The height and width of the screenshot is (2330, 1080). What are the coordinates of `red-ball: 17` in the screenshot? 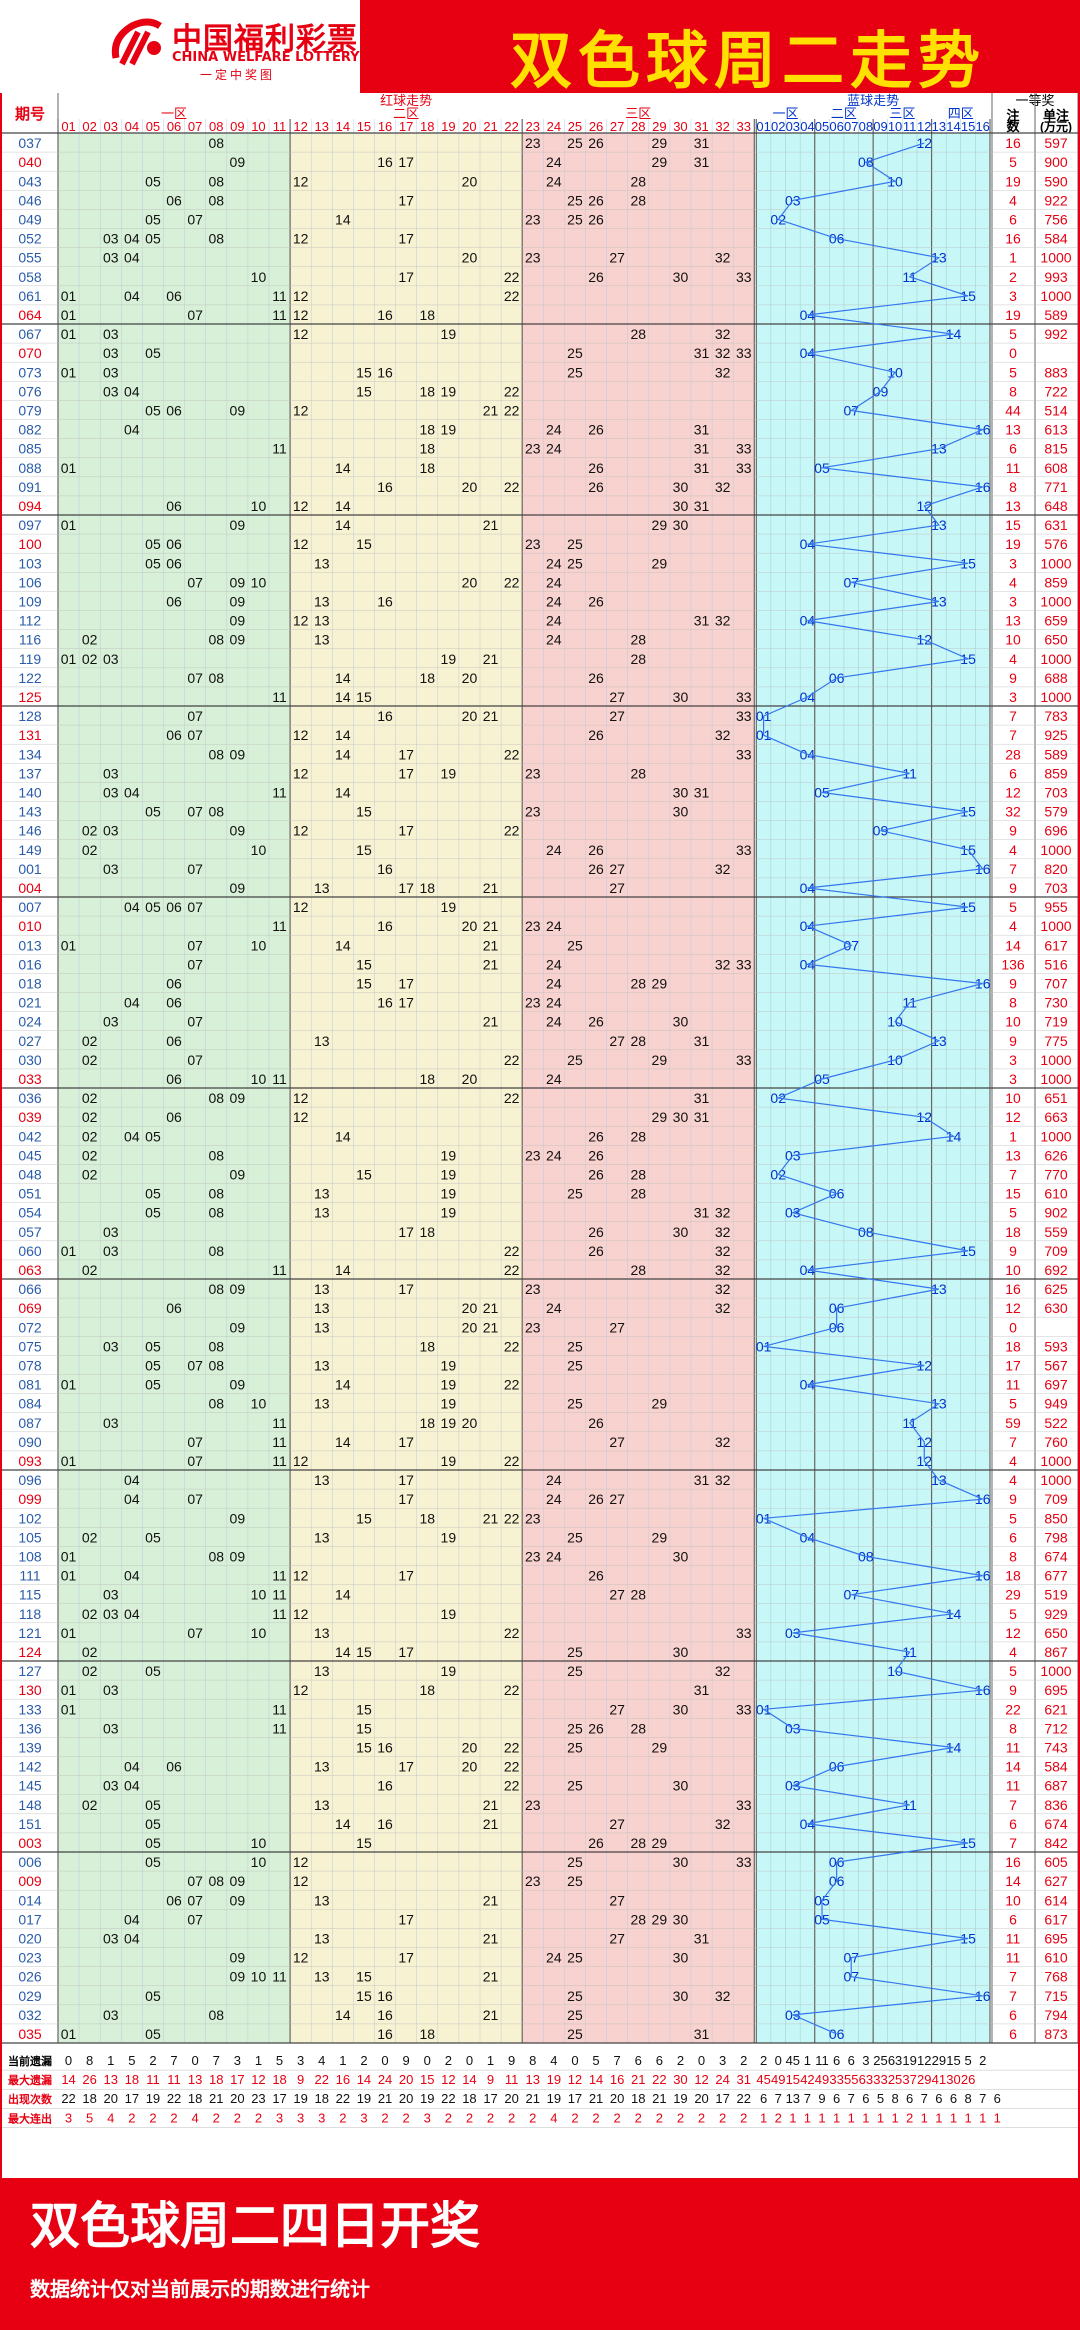 It's located at (406, 1499).